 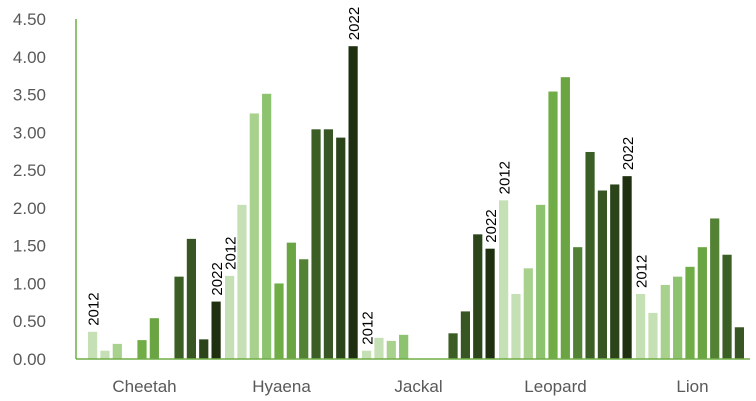 I want to click on bar-cheetah-2020, so click(x=191, y=298).